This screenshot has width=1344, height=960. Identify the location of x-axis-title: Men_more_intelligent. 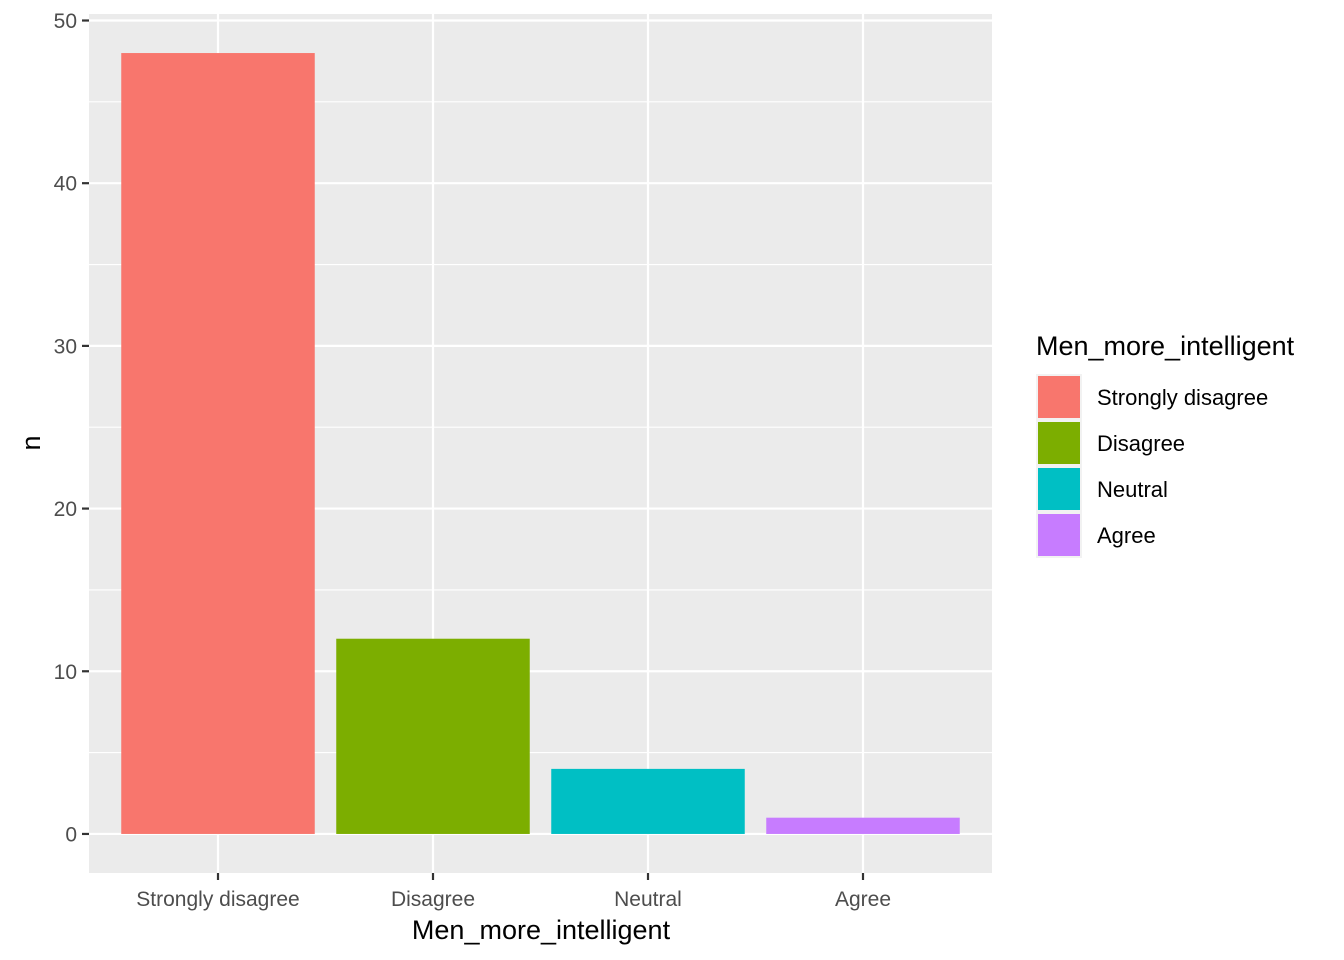
(541, 930).